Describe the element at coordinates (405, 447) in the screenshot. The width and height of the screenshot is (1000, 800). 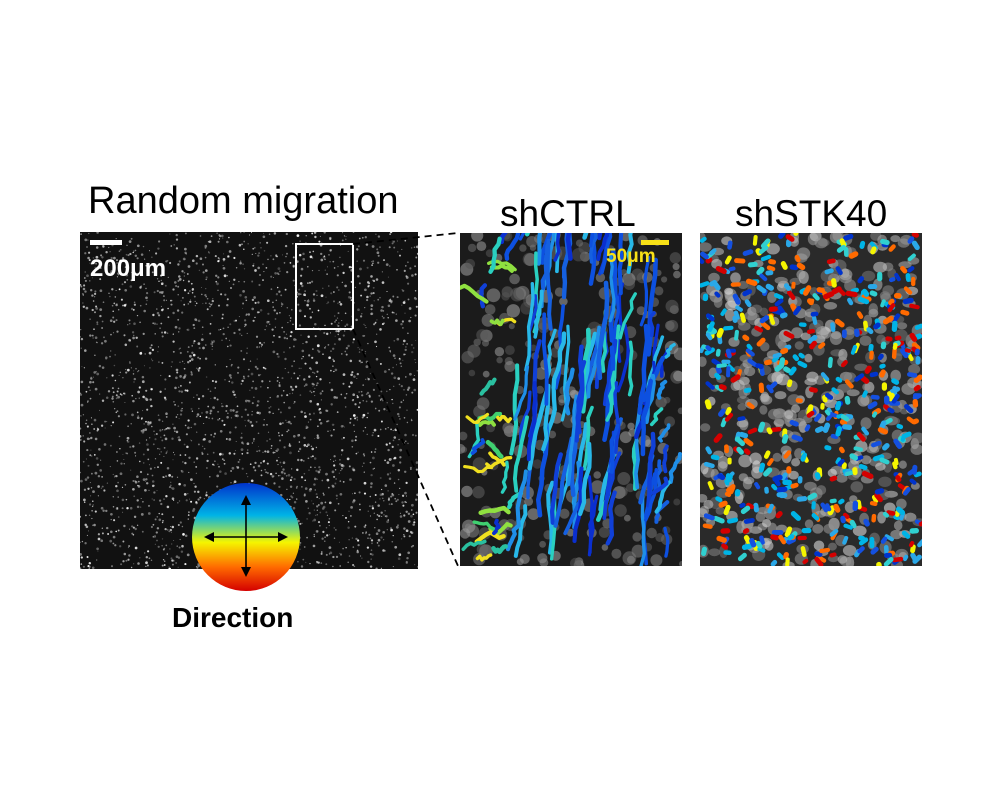
I see `zoom-connector-bottom` at that location.